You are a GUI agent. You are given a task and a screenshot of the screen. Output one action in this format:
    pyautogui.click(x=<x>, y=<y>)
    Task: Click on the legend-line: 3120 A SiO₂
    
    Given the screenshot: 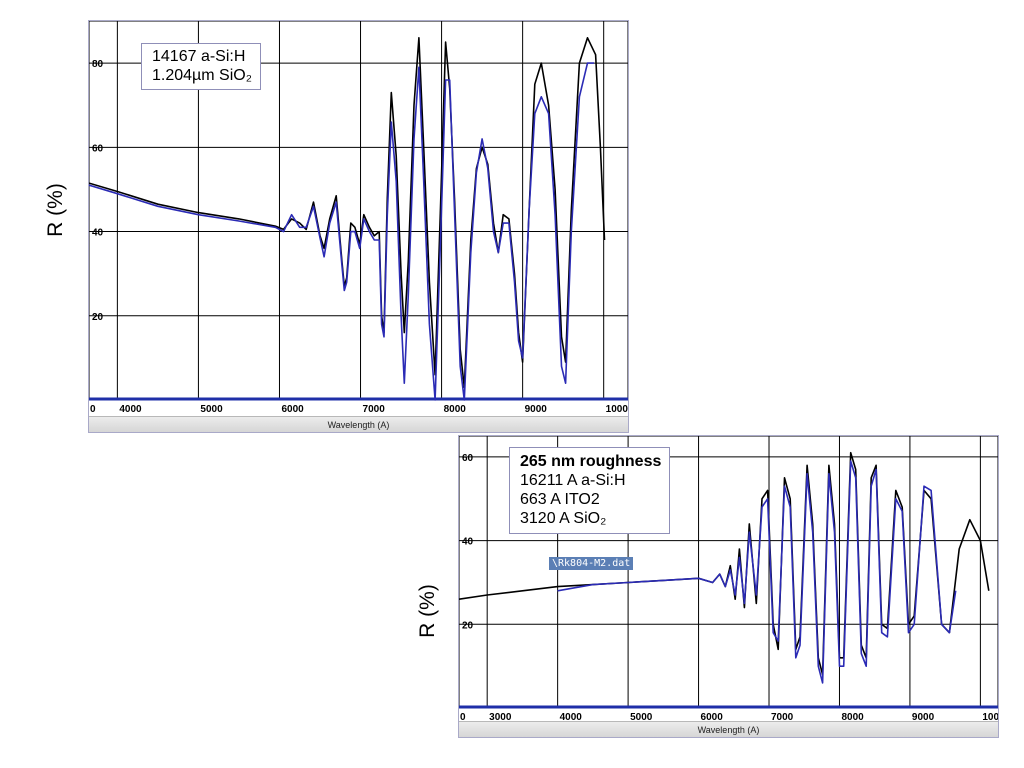 What is the action you would take?
    pyautogui.click(x=563, y=518)
    